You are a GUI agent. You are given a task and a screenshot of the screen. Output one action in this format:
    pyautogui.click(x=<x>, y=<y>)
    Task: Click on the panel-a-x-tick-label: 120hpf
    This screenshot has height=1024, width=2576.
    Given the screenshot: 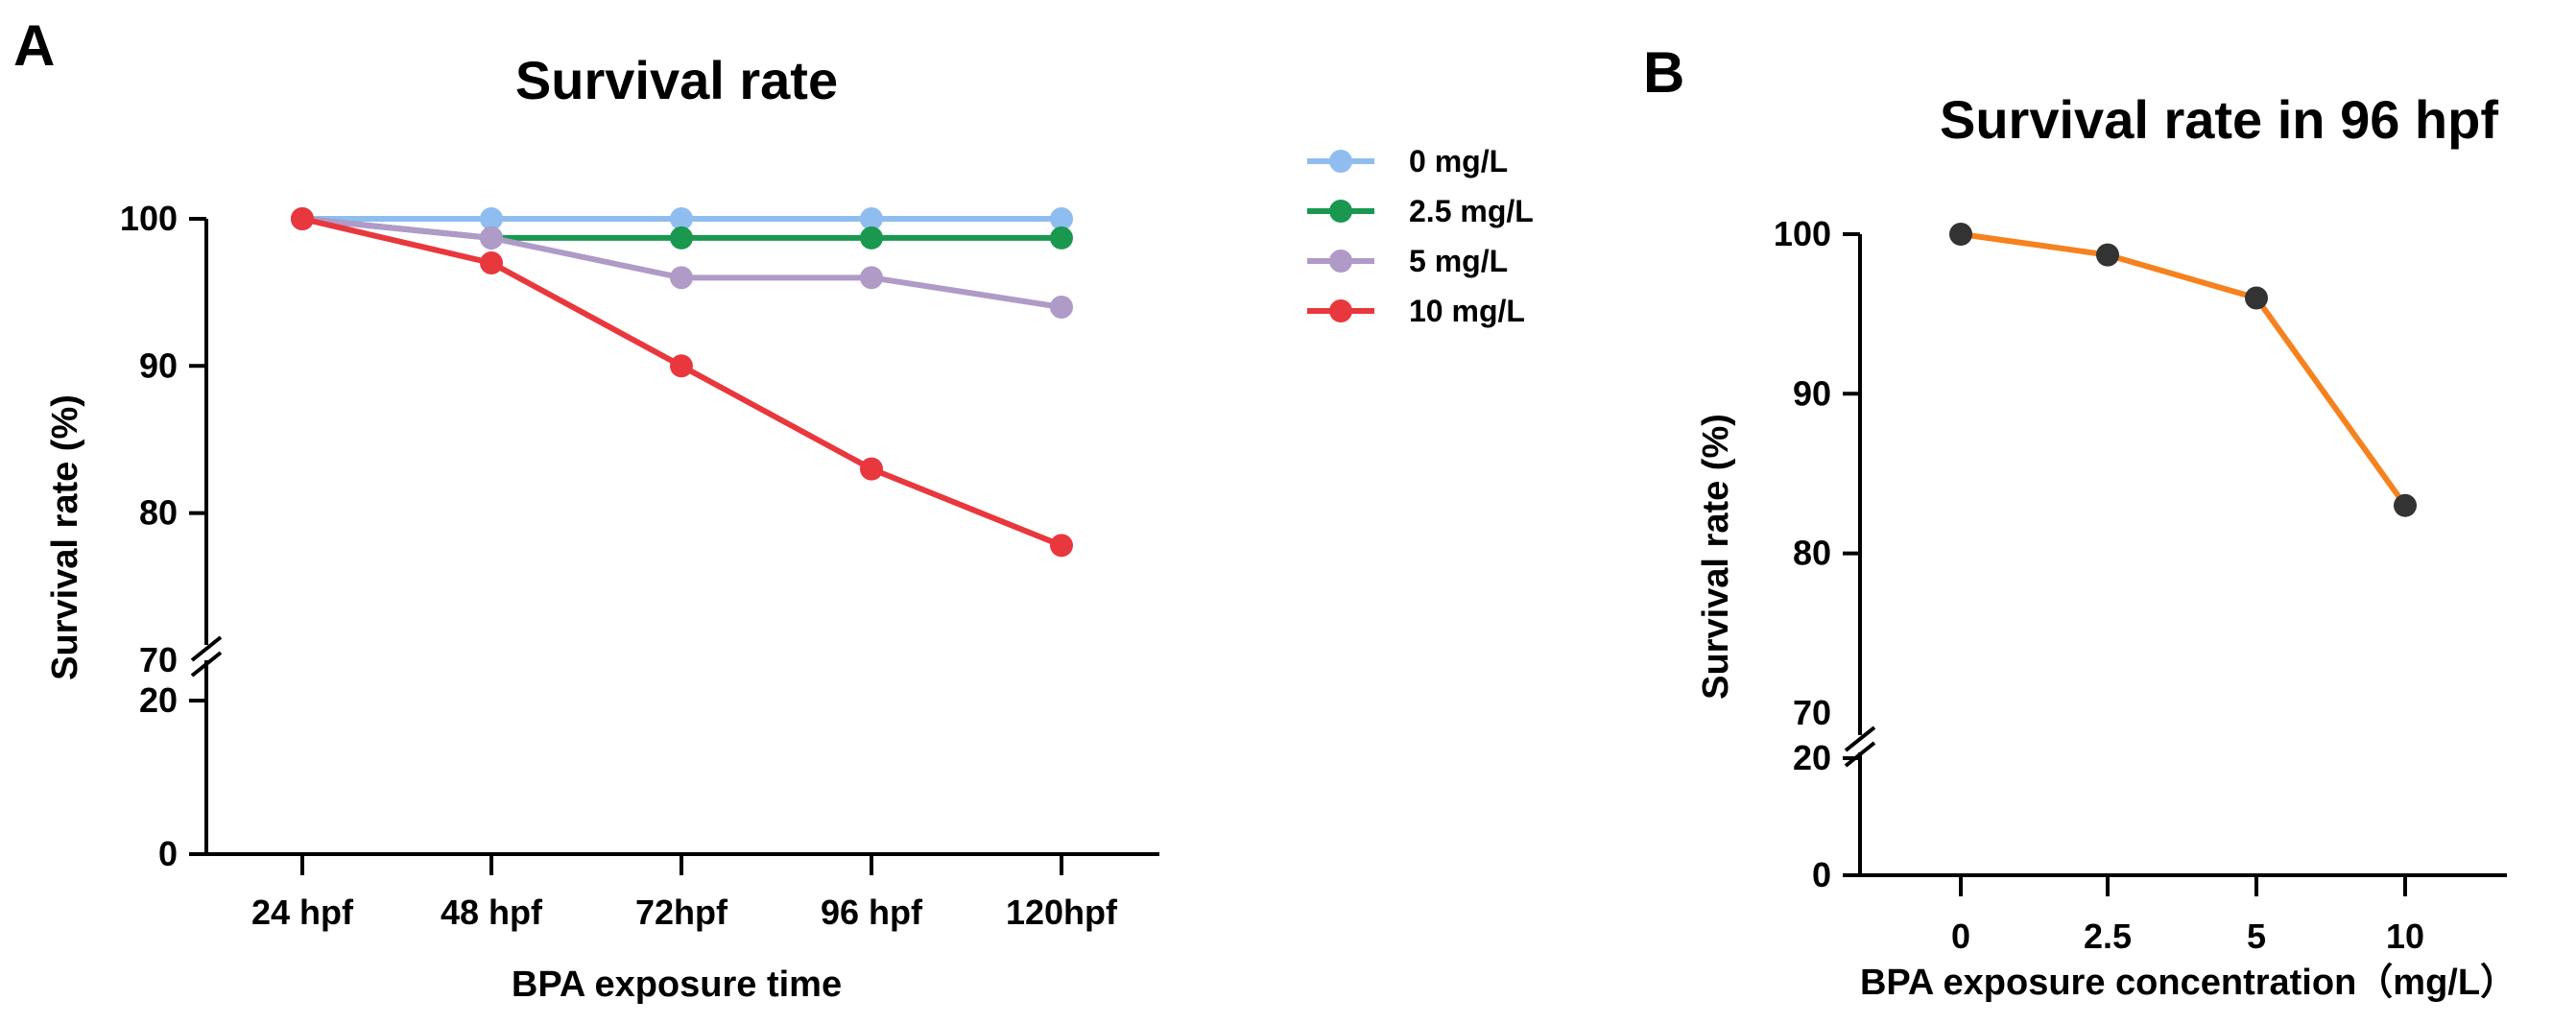 What is the action you would take?
    pyautogui.click(x=1062, y=912)
    